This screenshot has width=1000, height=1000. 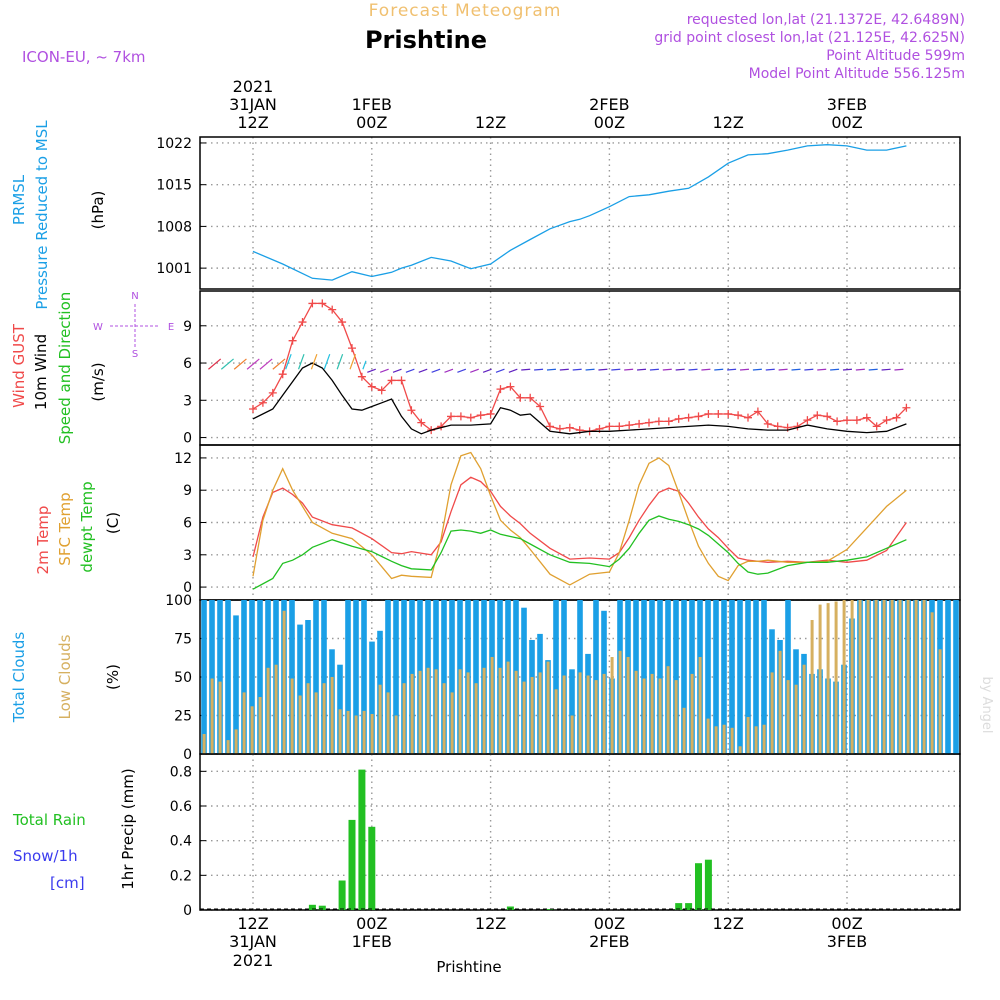 I want to click on panel-pressure: 1001 1008 1015 1022, so click(x=558, y=213).